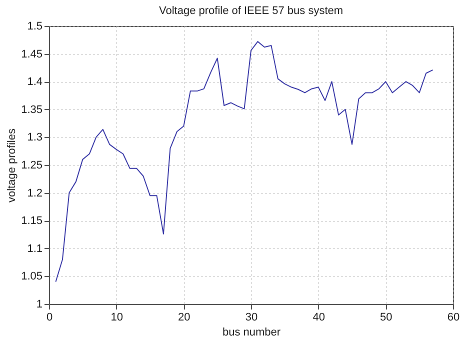  I want to click on y-tick-label: 1.45, so click(31, 54).